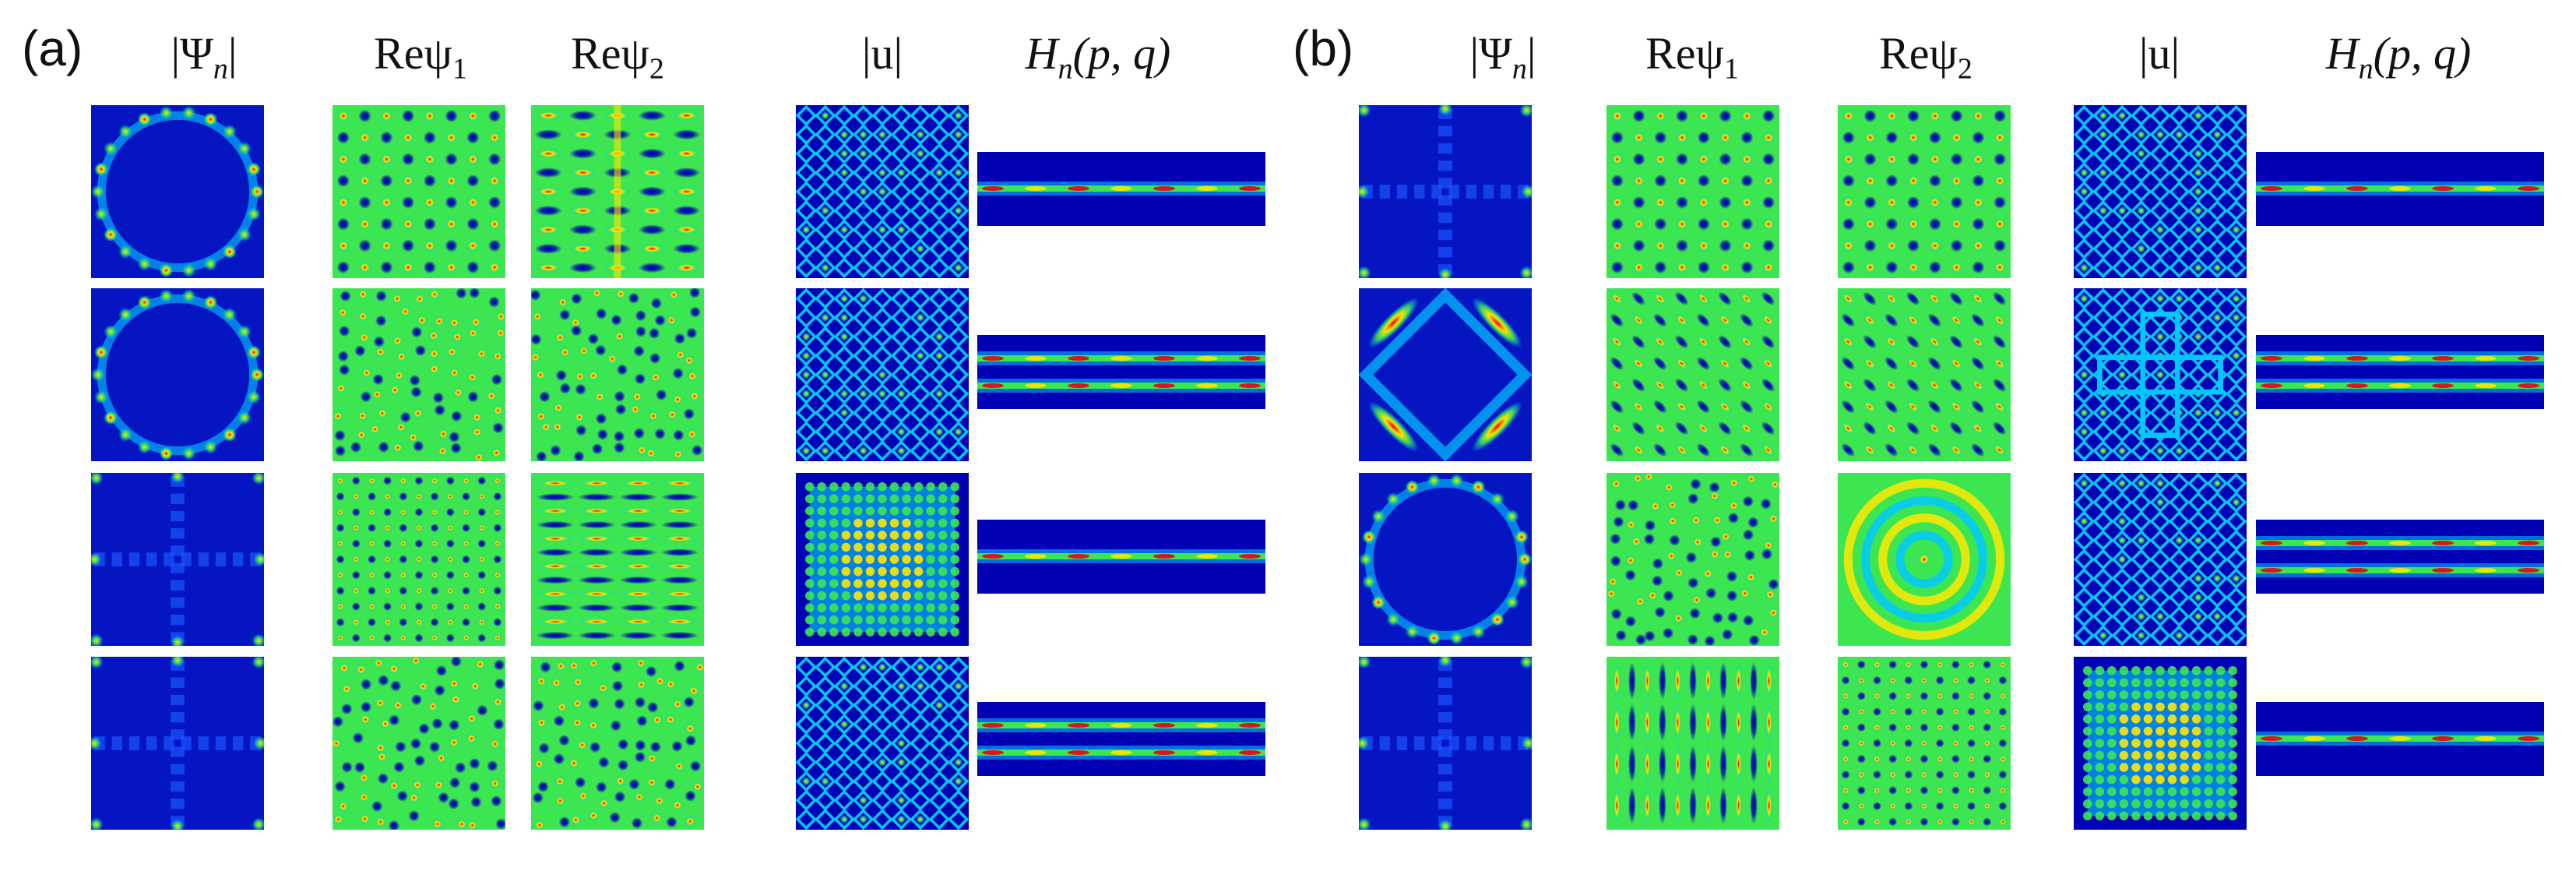  What do you see at coordinates (2398, 57) in the screenshot?
I see `header-husimi-b: Hn(p, q)` at bounding box center [2398, 57].